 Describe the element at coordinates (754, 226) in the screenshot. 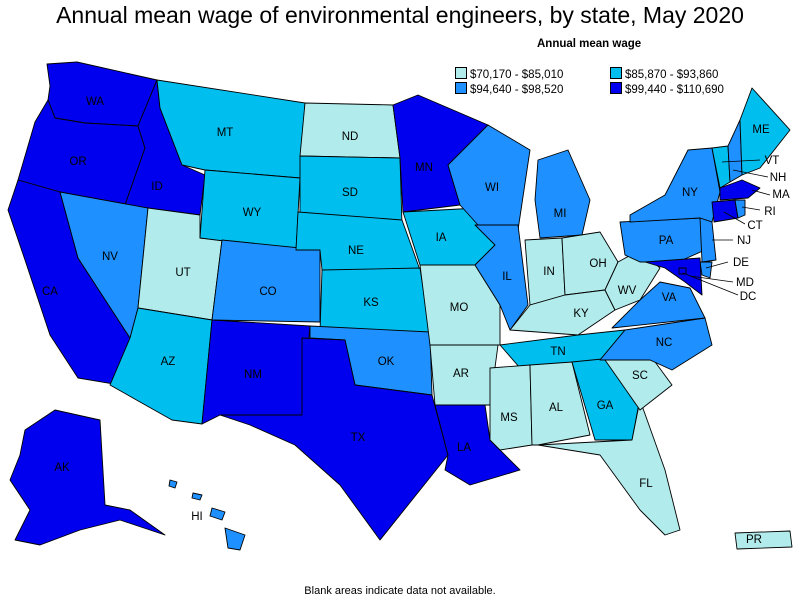

I see `state-label-ct: CT` at that location.